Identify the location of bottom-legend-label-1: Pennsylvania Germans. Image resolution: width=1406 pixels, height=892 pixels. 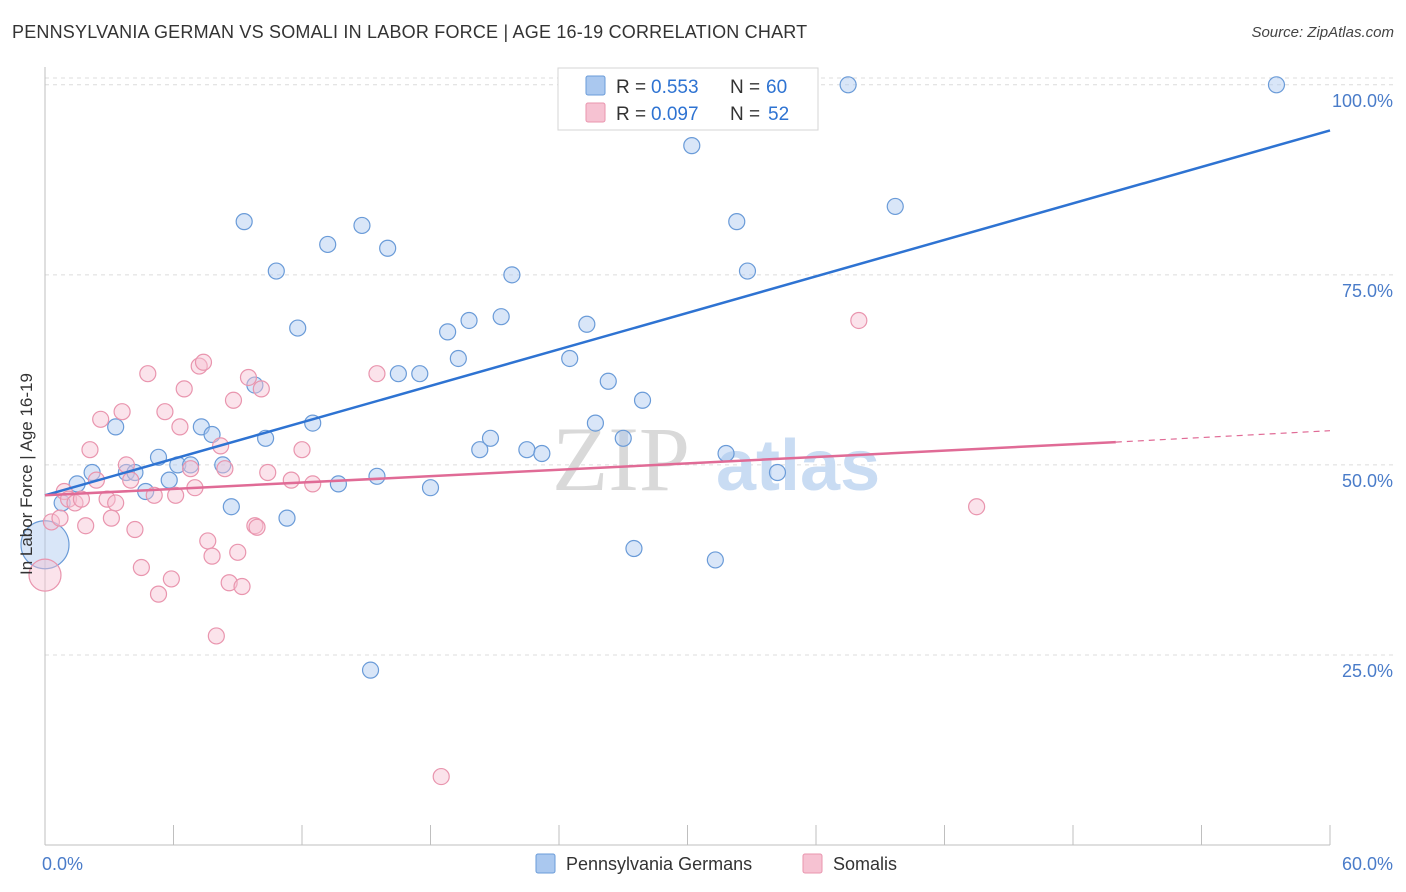
(659, 864).